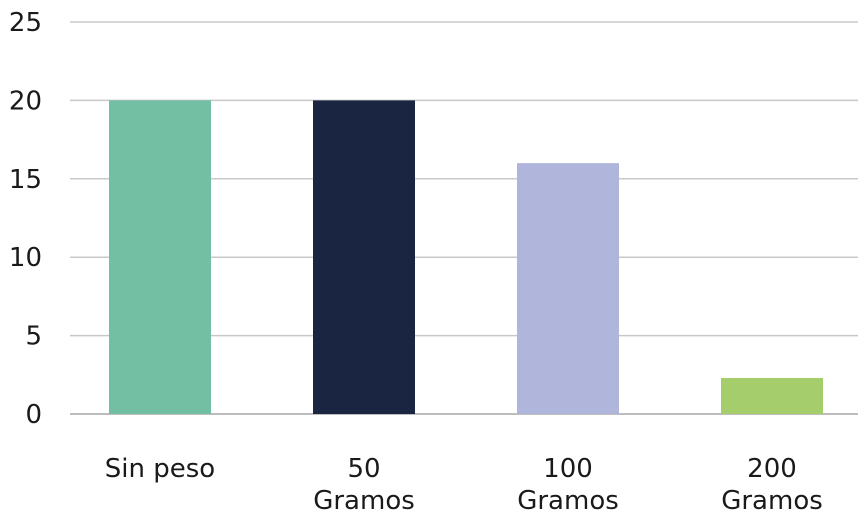 This screenshot has width=859, height=522. What do you see at coordinates (568, 288) in the screenshot?
I see `bar-100-gramos` at bounding box center [568, 288].